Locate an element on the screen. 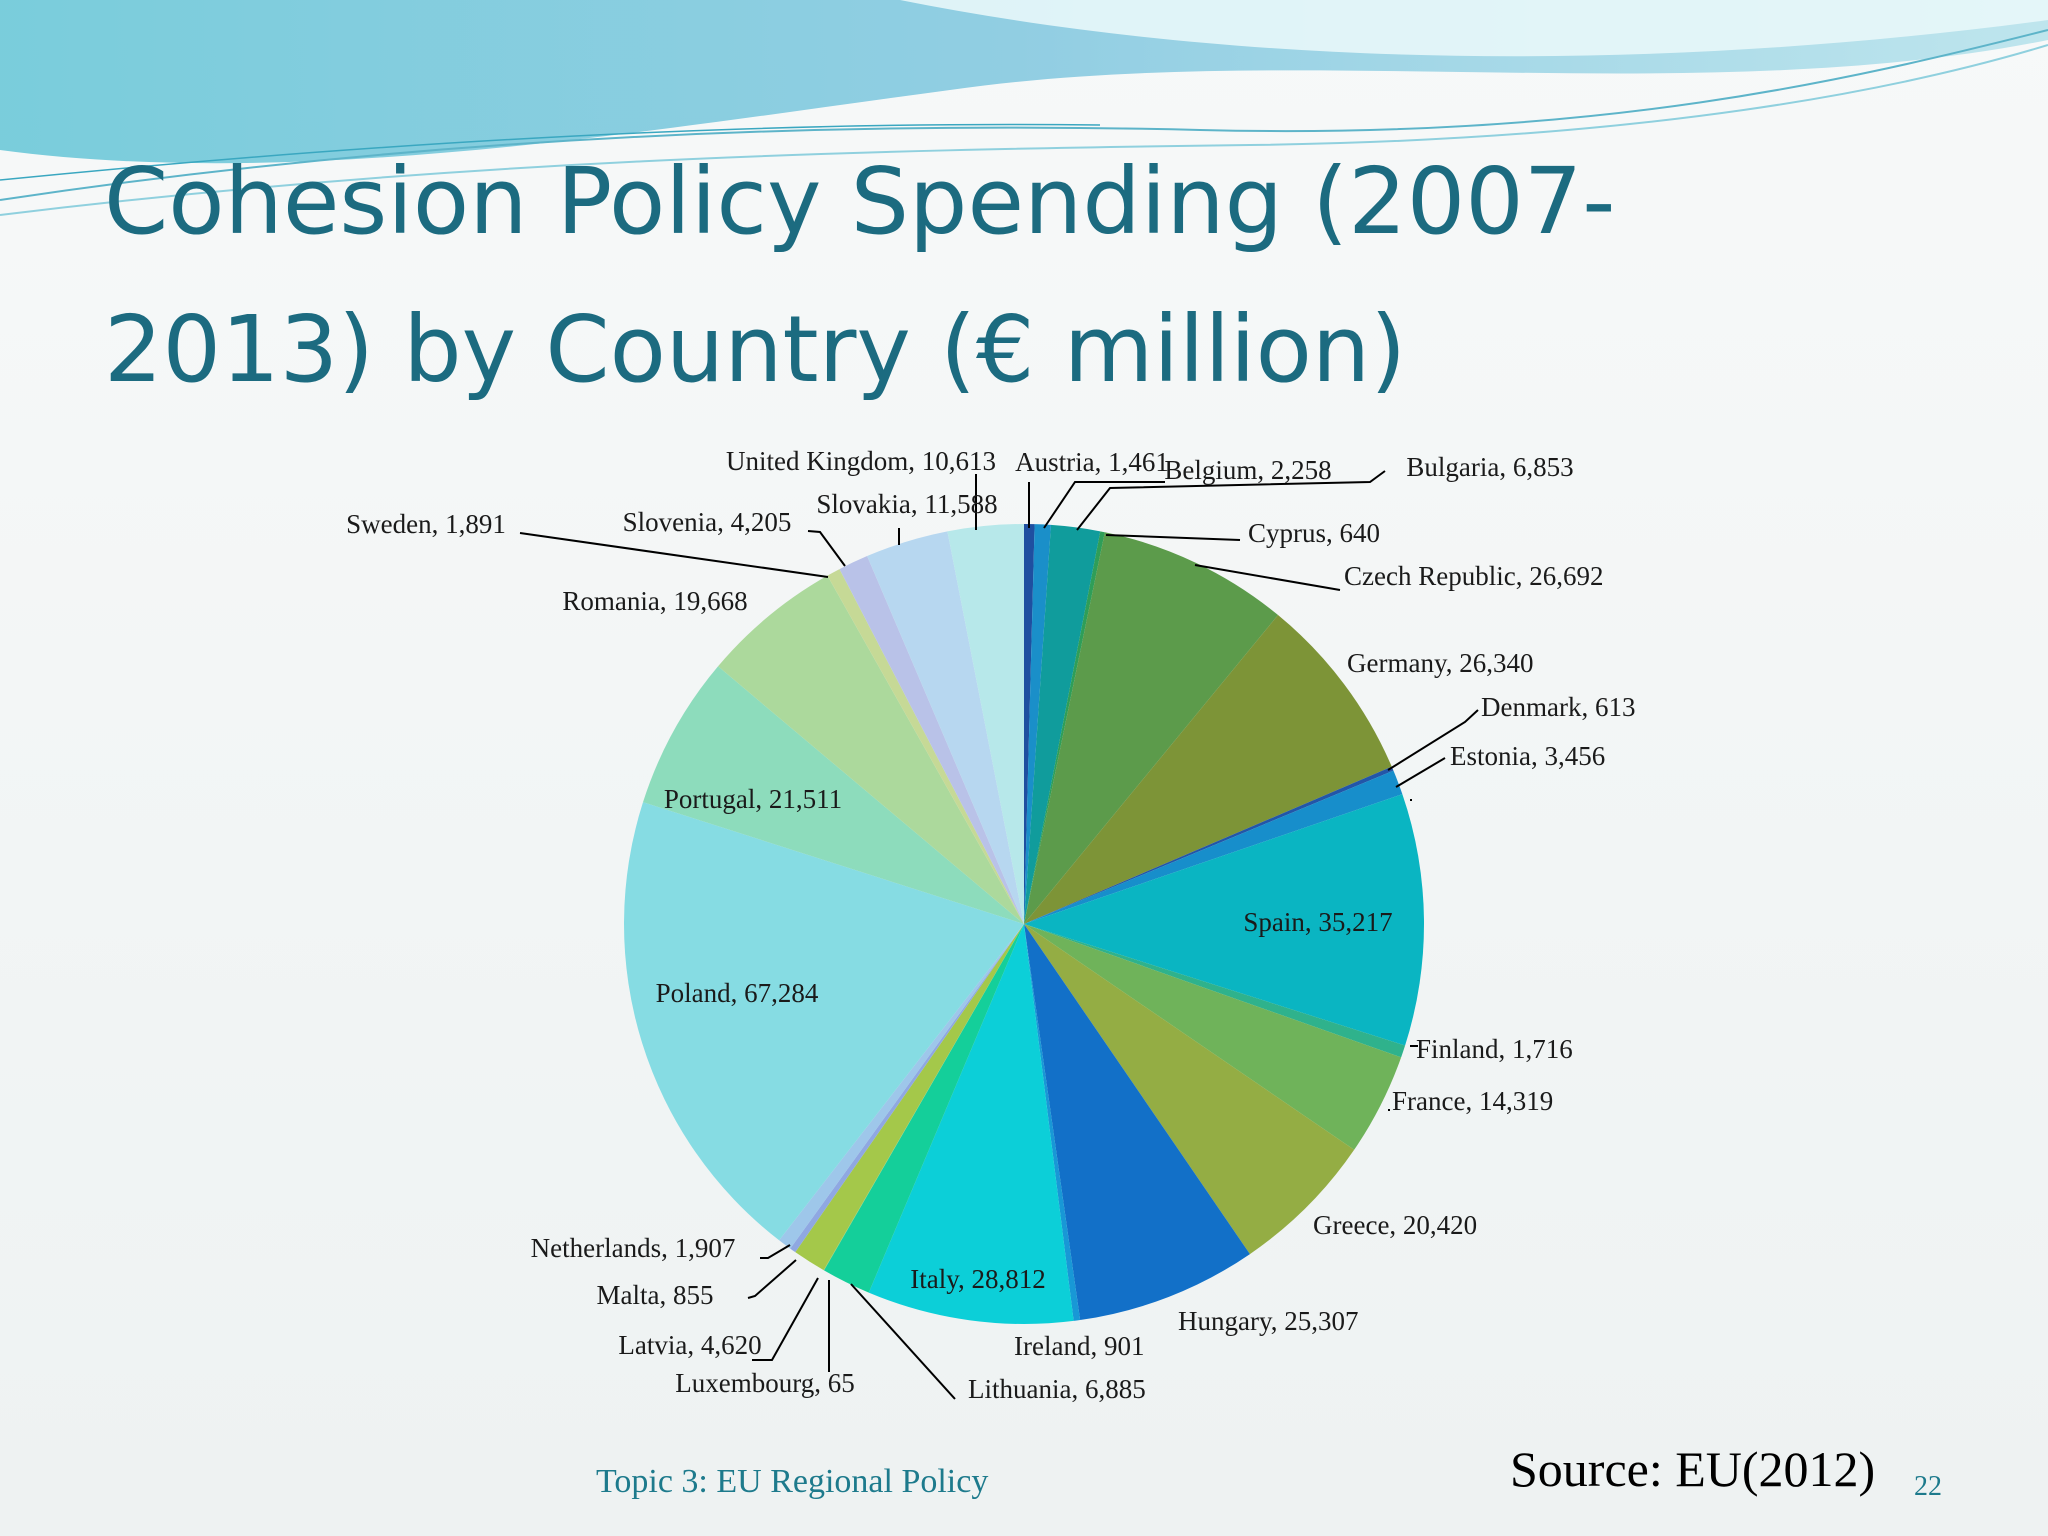  data-label-slovakia: Slovakia, 11,588 is located at coordinates (906, 504).